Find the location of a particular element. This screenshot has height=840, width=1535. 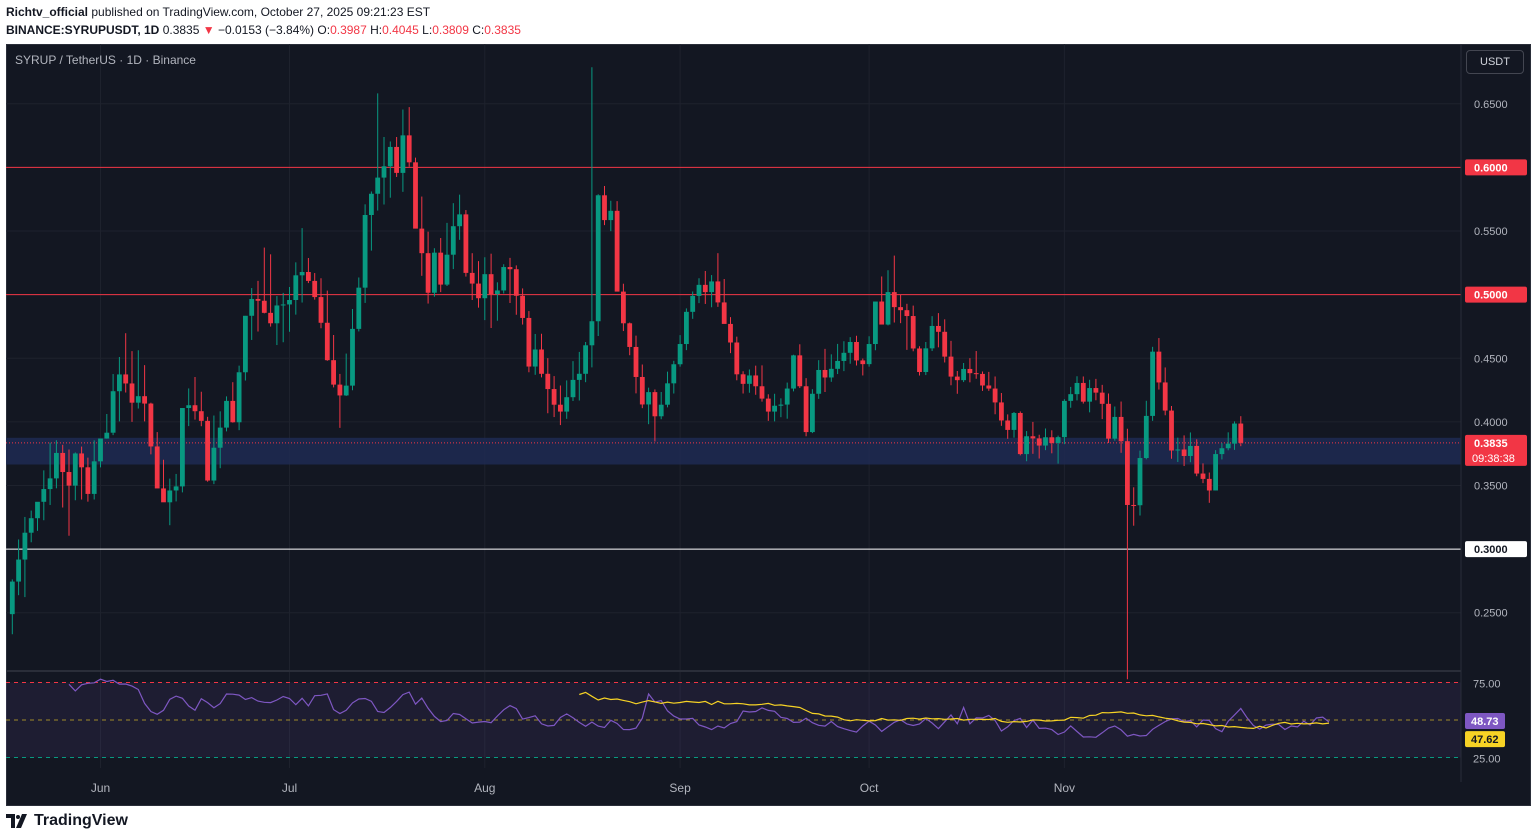

support-zone-rect is located at coordinates (733, 451).